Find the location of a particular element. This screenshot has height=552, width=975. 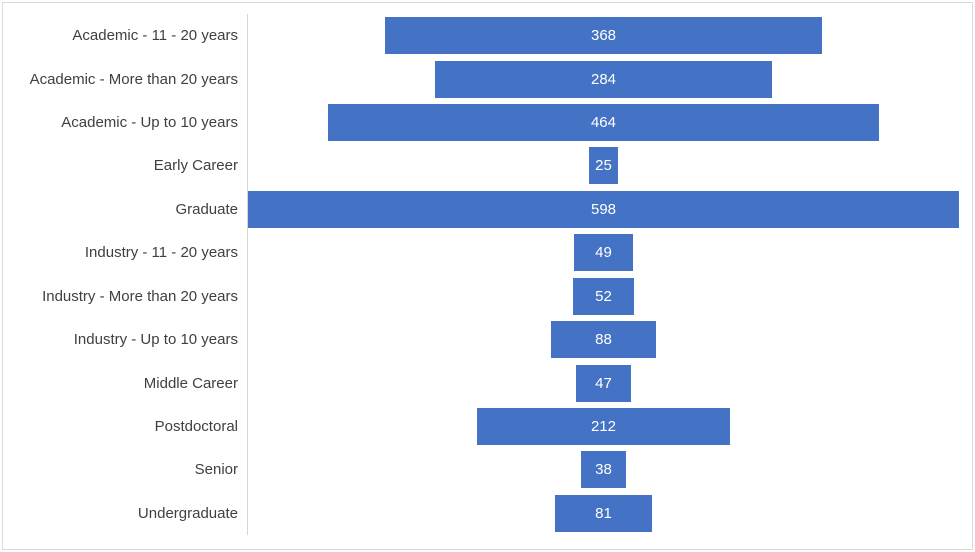

value-label: 81 is located at coordinates (603, 513).